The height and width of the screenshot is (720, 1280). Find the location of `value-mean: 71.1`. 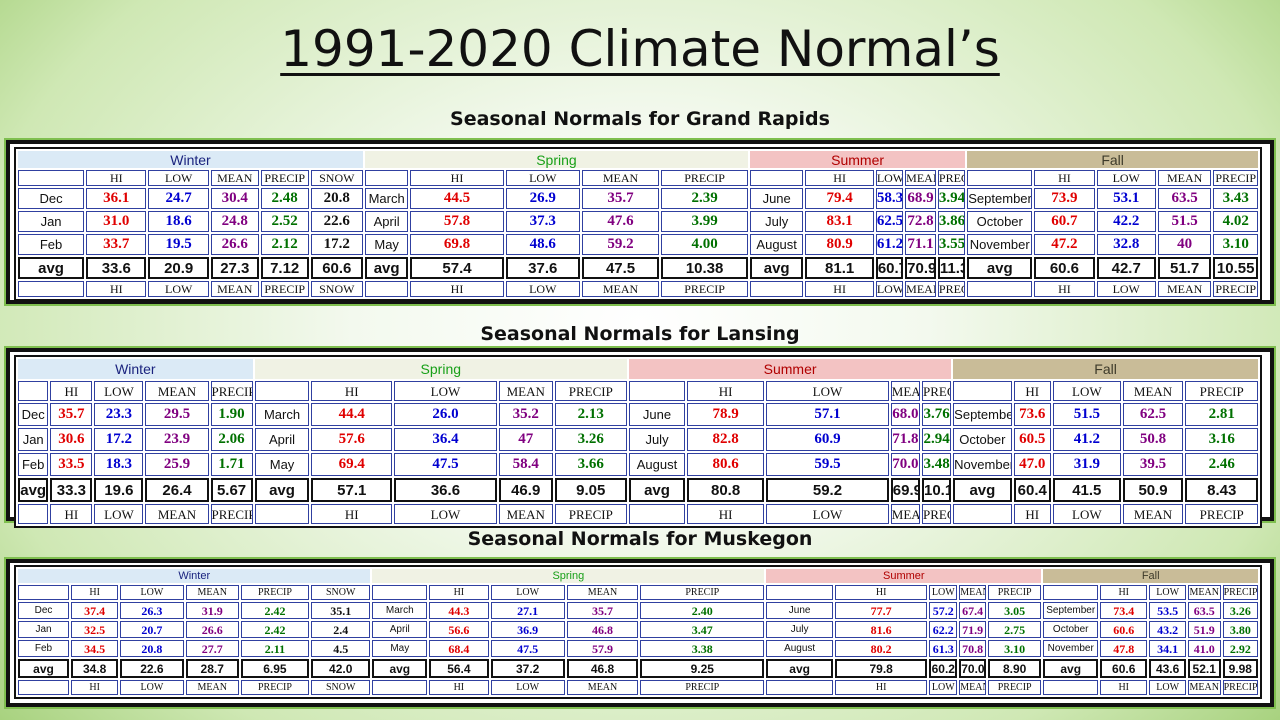

value-mean: 71.1 is located at coordinates (920, 244).